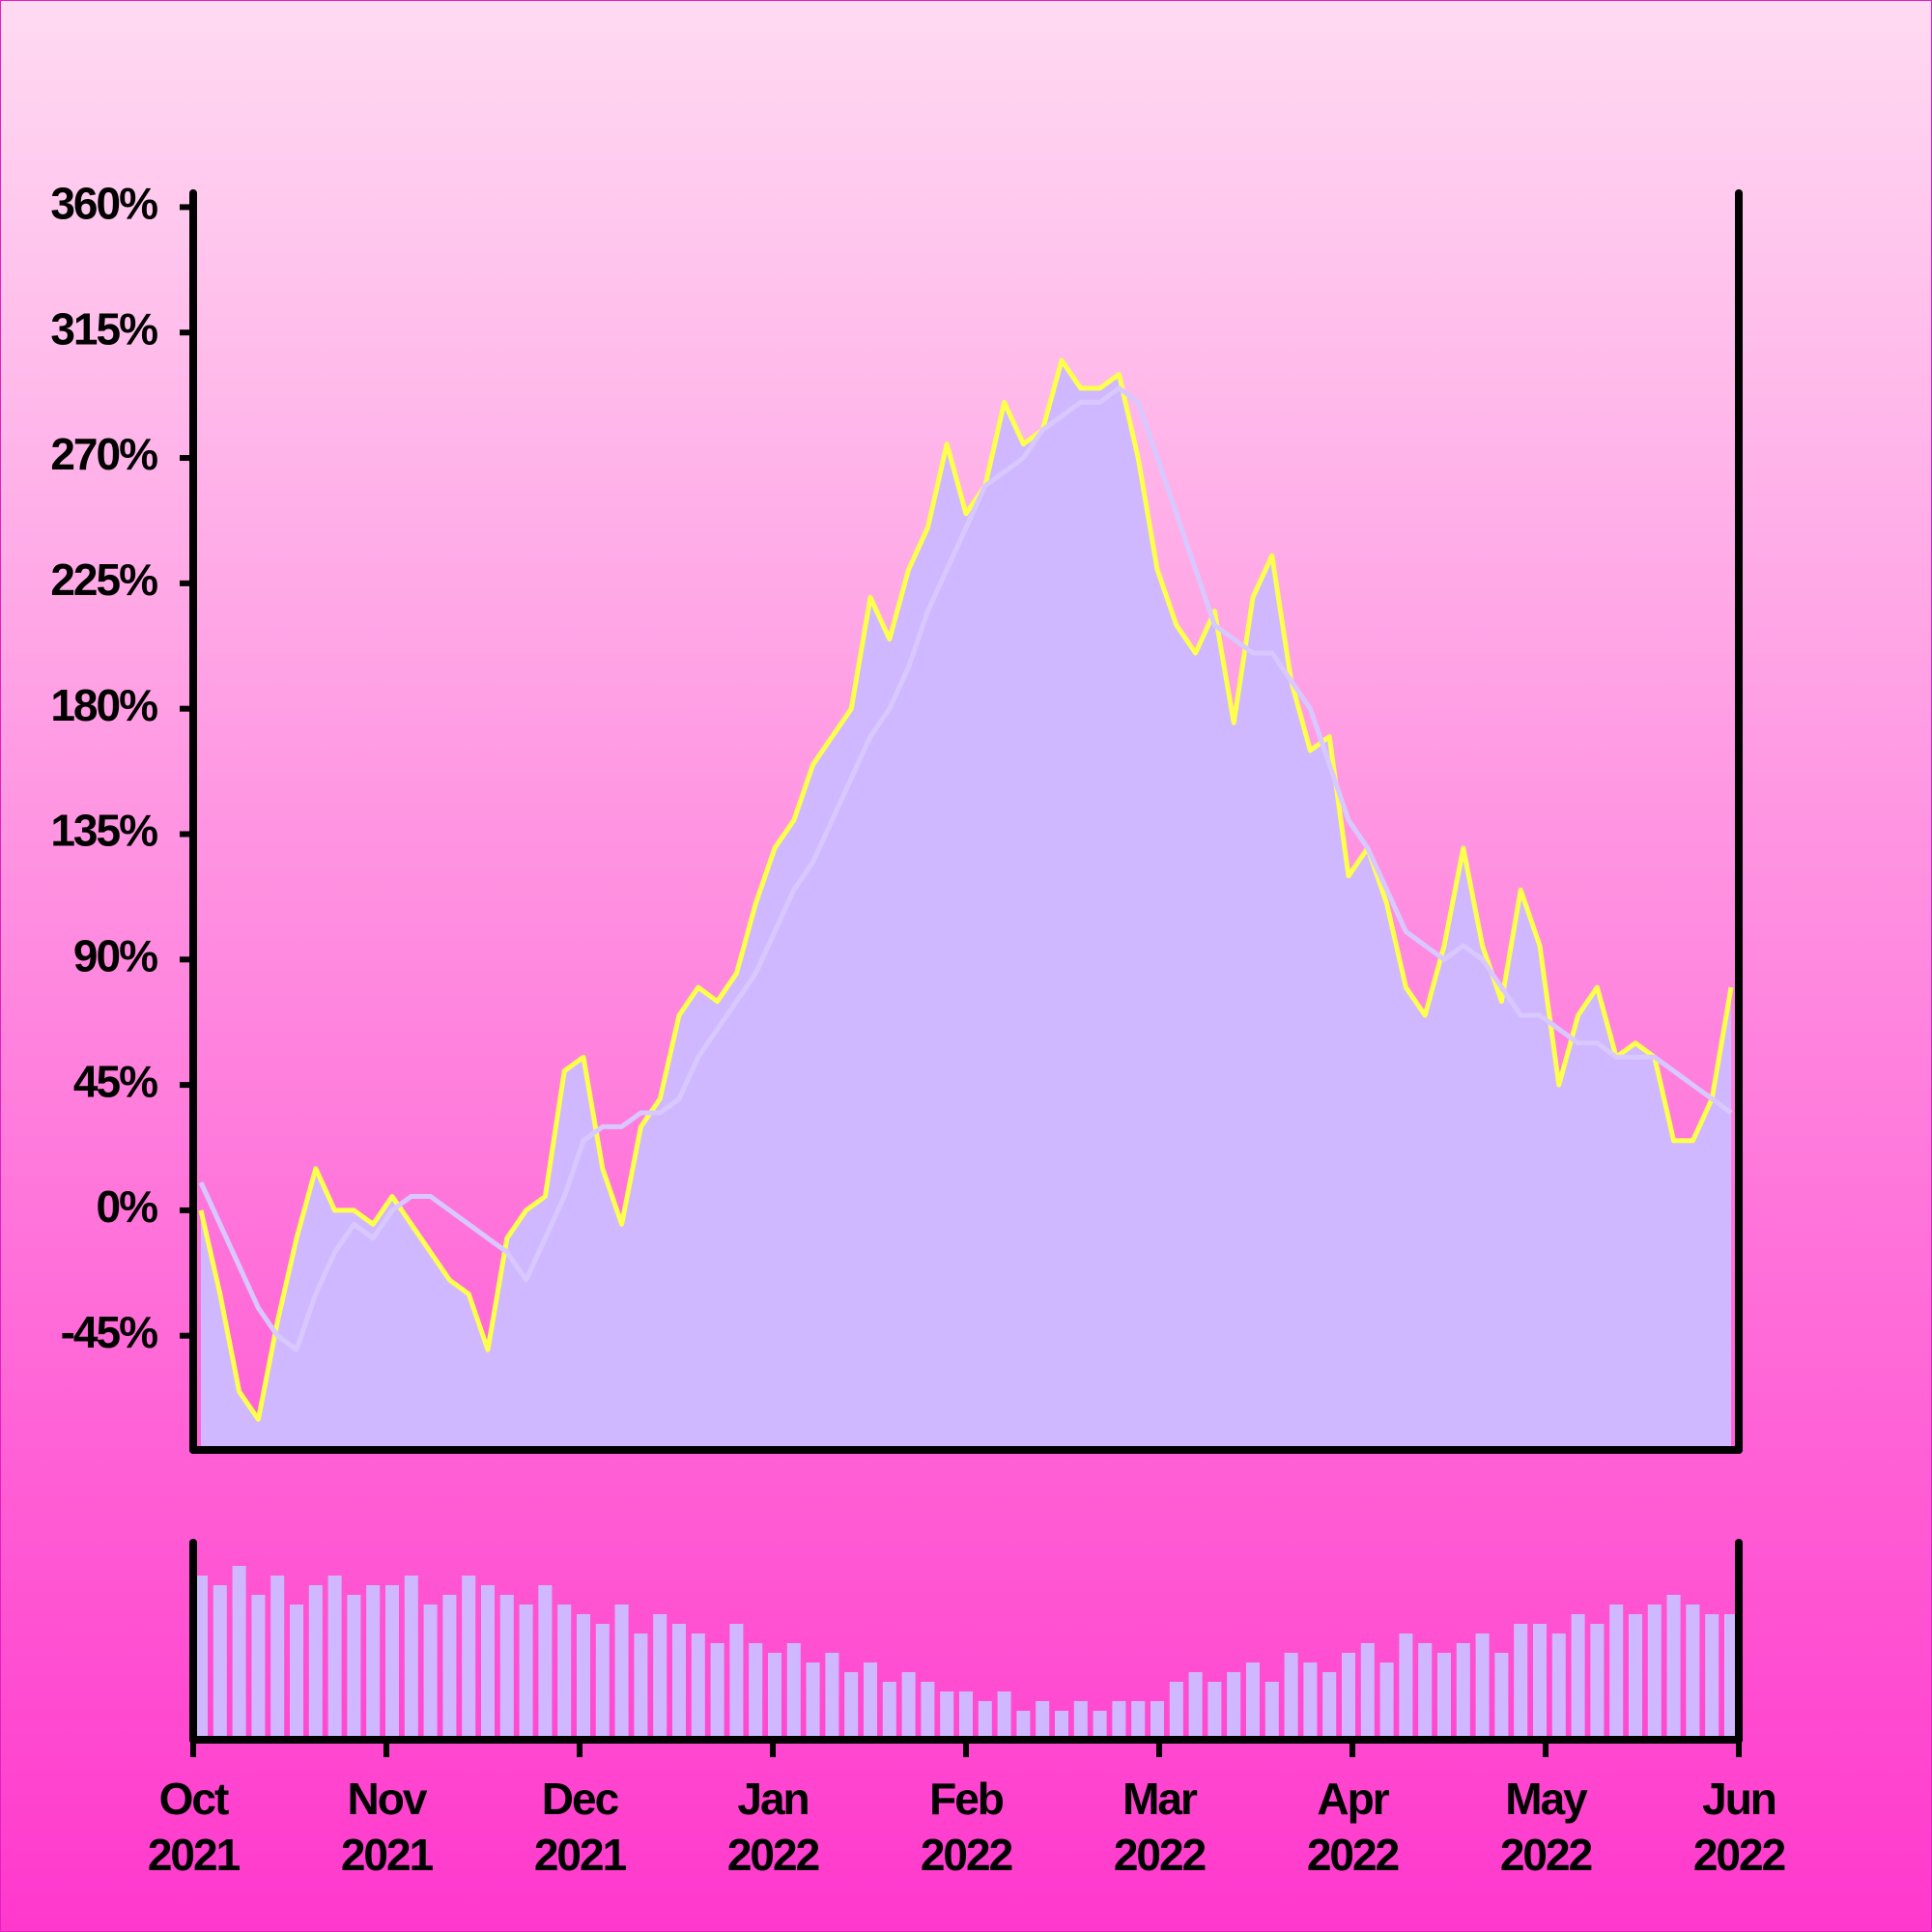 This screenshot has height=1932, width=1932. What do you see at coordinates (194, 1827) in the screenshot?
I see `x-tick-label: Oct 2021` at bounding box center [194, 1827].